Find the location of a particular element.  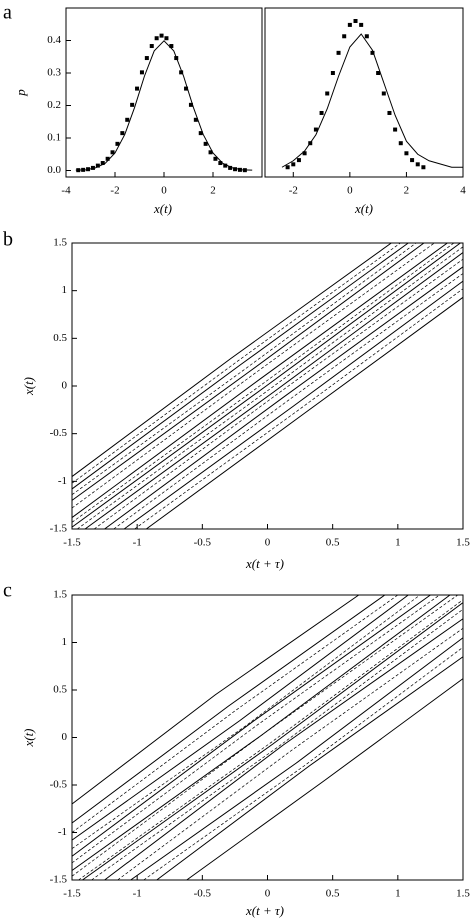

x-tick-label: -1 is located at coordinates (137, 543).